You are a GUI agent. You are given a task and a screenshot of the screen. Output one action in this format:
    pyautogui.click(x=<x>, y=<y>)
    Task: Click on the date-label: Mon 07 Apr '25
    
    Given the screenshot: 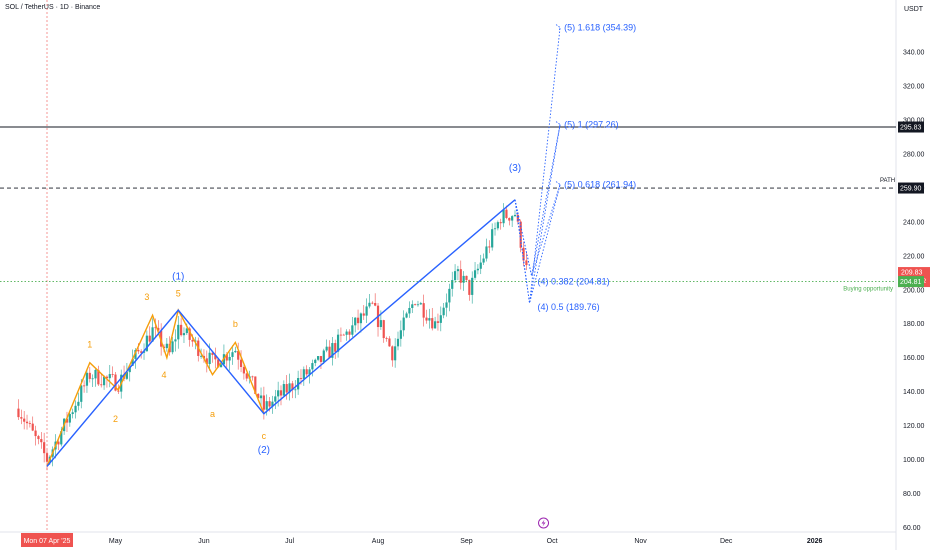 What is the action you would take?
    pyautogui.click(x=47, y=541)
    